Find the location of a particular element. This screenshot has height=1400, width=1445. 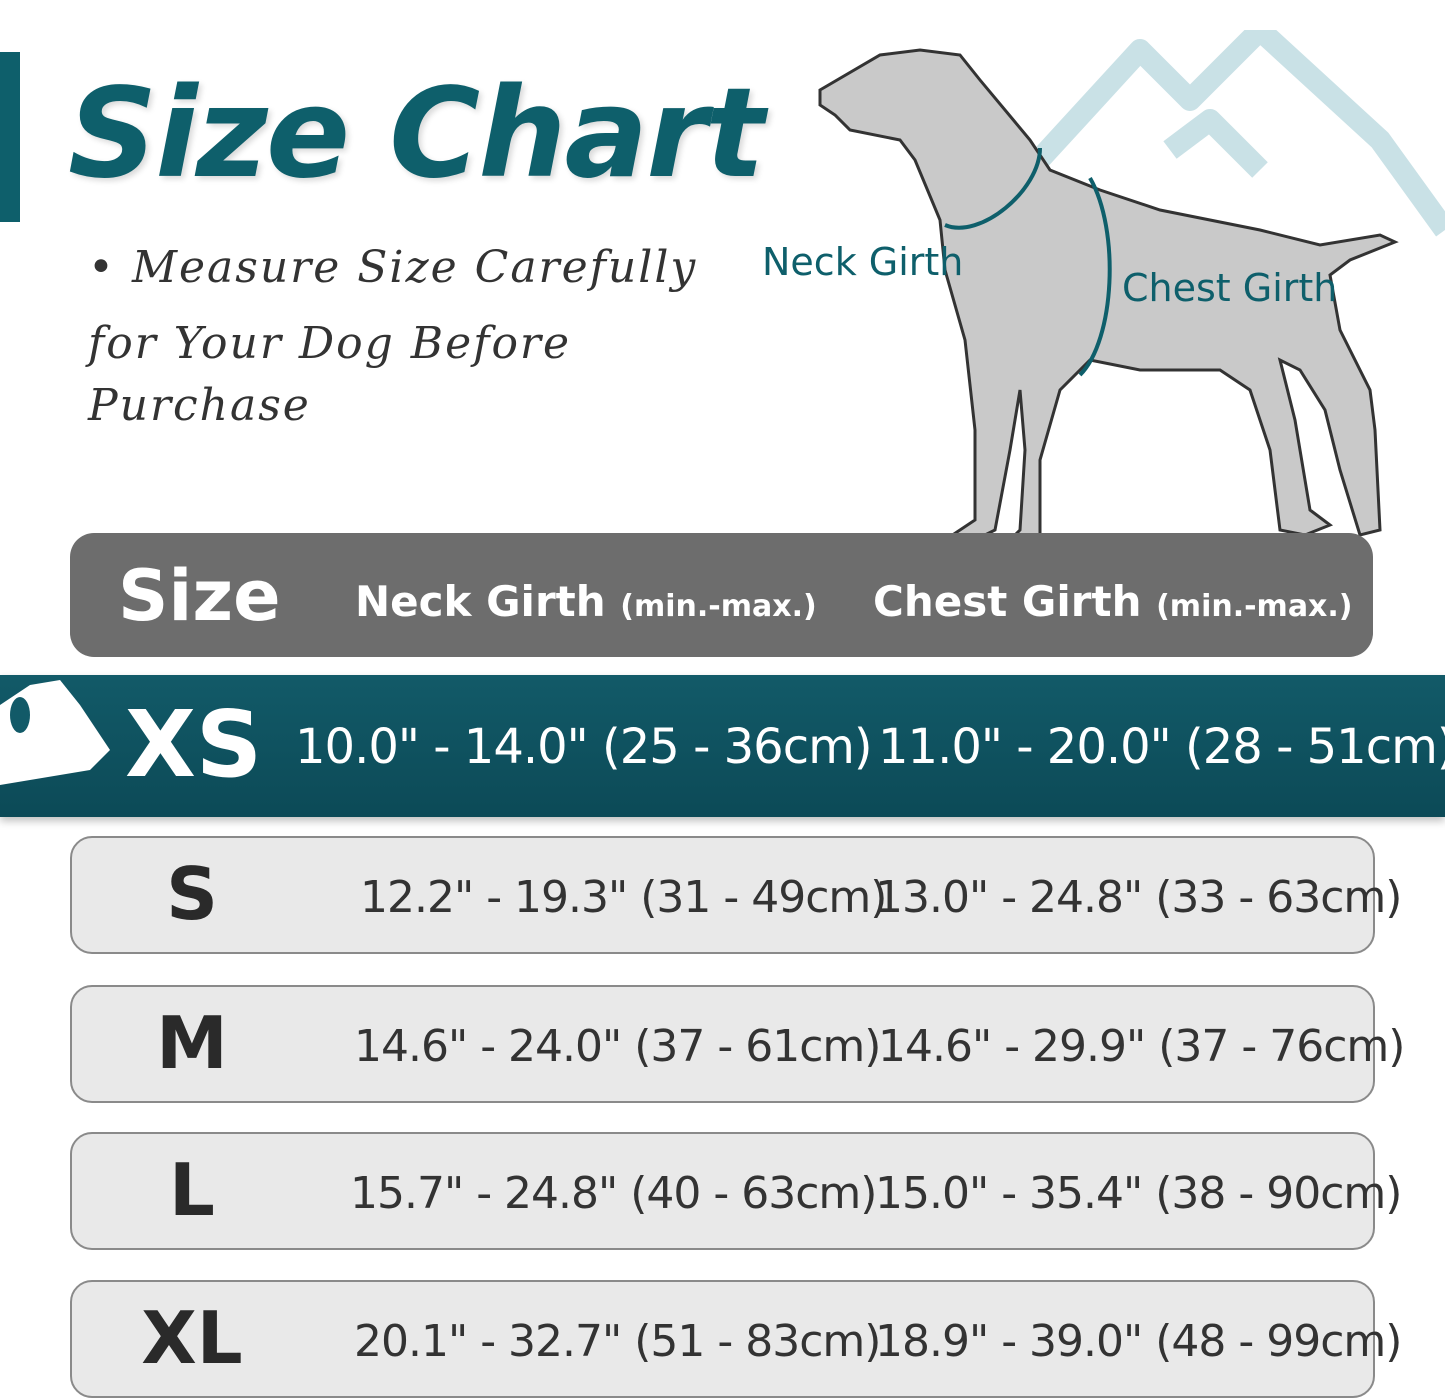

subtitle-line: Purchase is located at coordinates (199, 405).